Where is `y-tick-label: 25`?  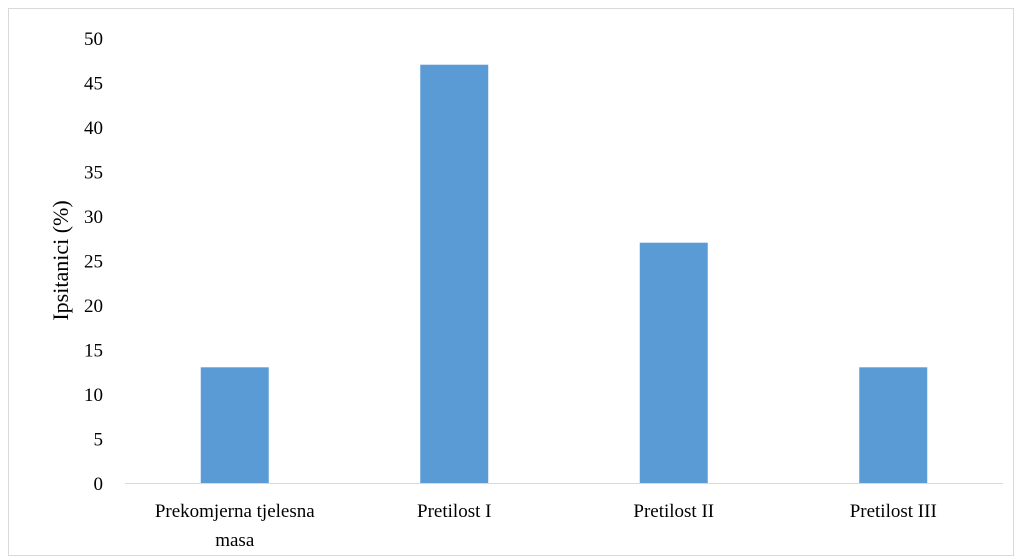 y-tick-label: 25 is located at coordinates (93, 262).